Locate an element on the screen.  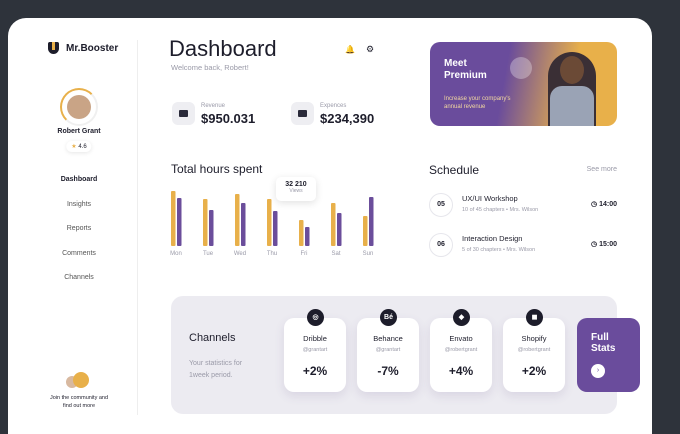
time: 14:00 is located at coordinates (608, 204).